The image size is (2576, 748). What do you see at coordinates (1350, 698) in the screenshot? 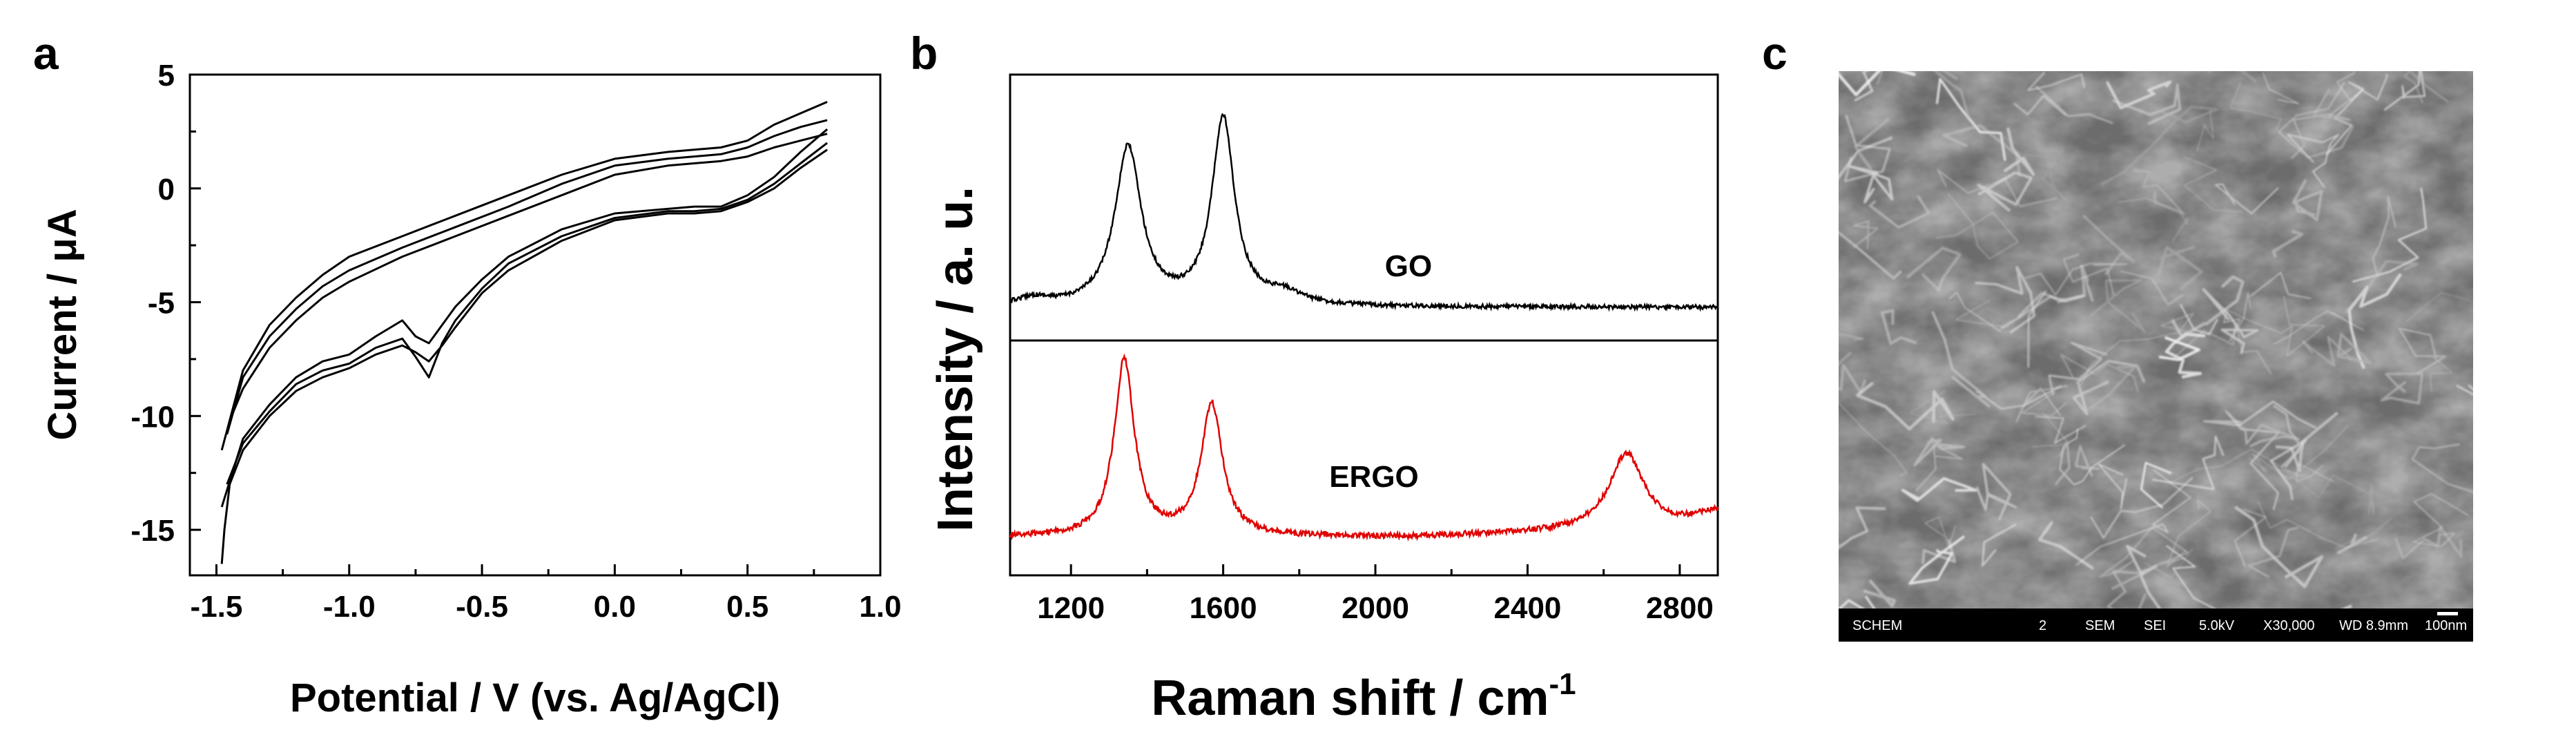
I see `panel-b-xlabel-base: Raman shift / cm` at bounding box center [1350, 698].